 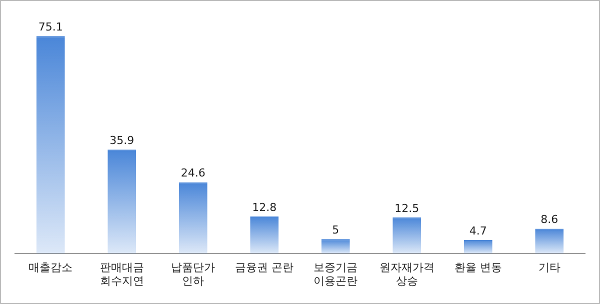 I want to click on data-label: 75.1, so click(x=50, y=27).